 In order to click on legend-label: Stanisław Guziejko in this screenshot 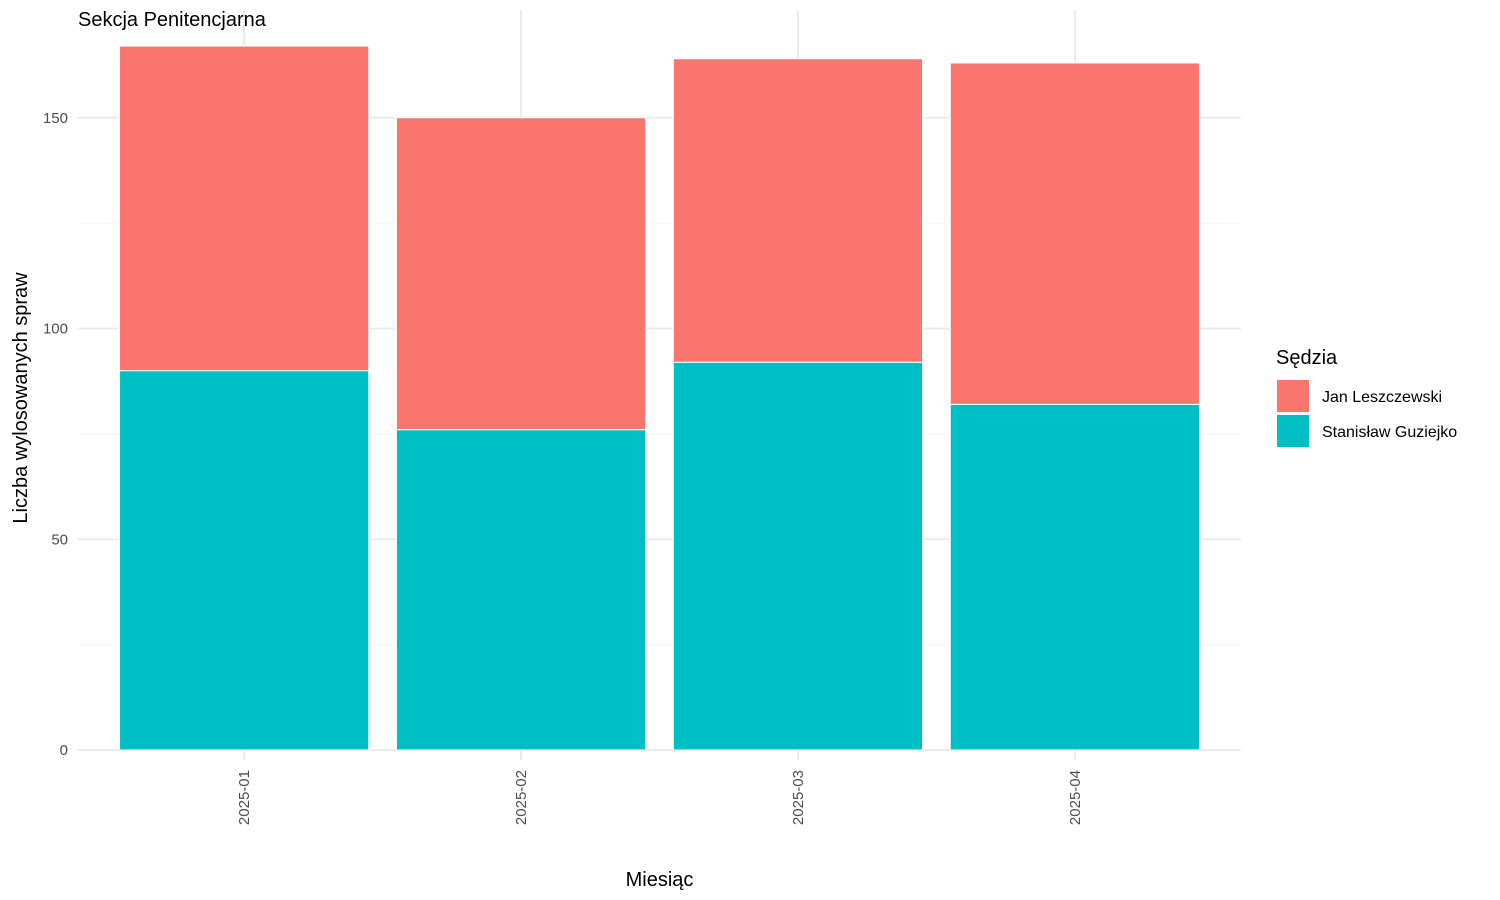, I will do `click(1389, 432)`.